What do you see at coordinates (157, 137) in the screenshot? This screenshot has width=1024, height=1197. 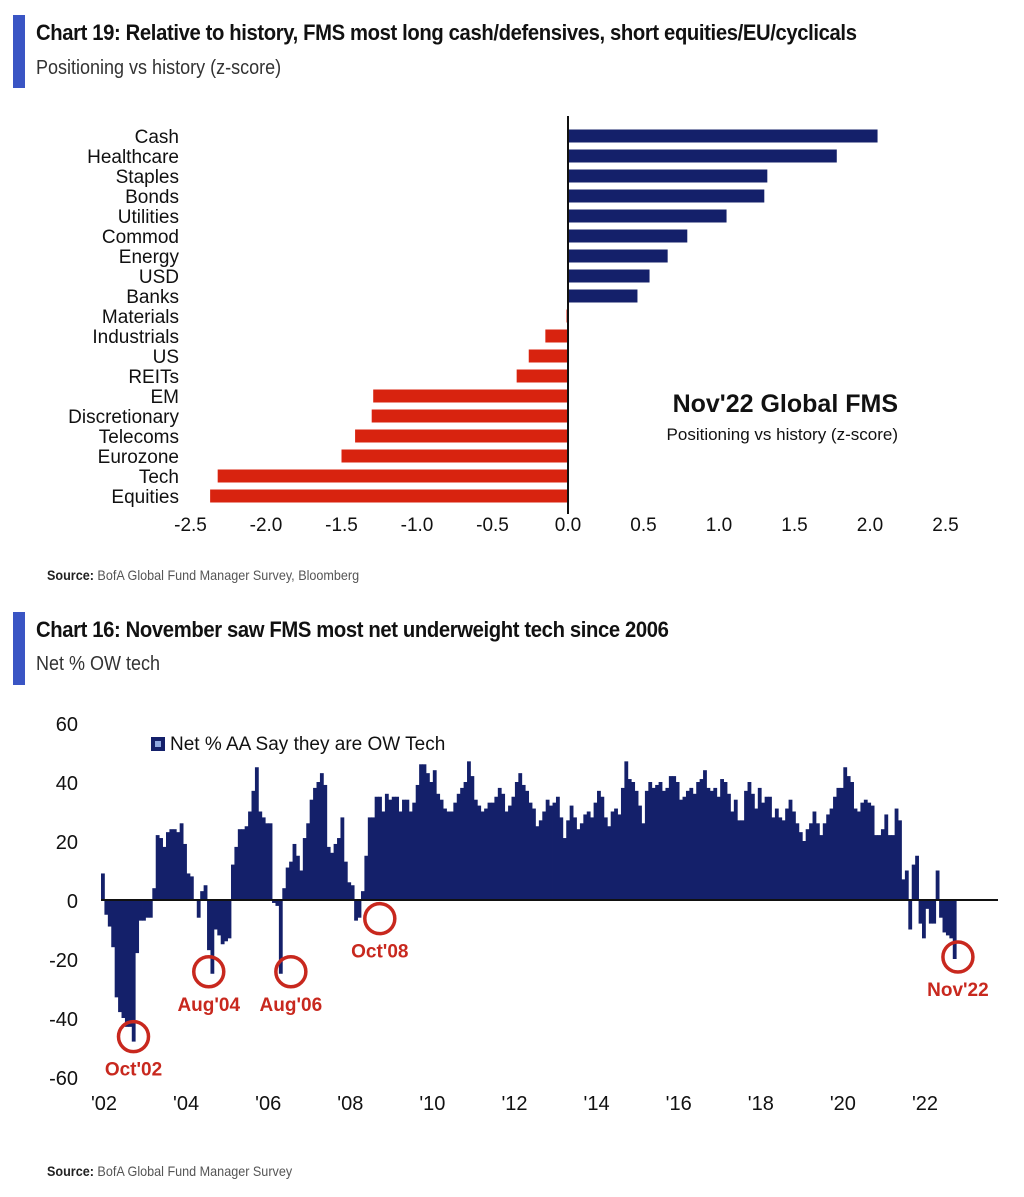 I see `category-label: Cash` at bounding box center [157, 137].